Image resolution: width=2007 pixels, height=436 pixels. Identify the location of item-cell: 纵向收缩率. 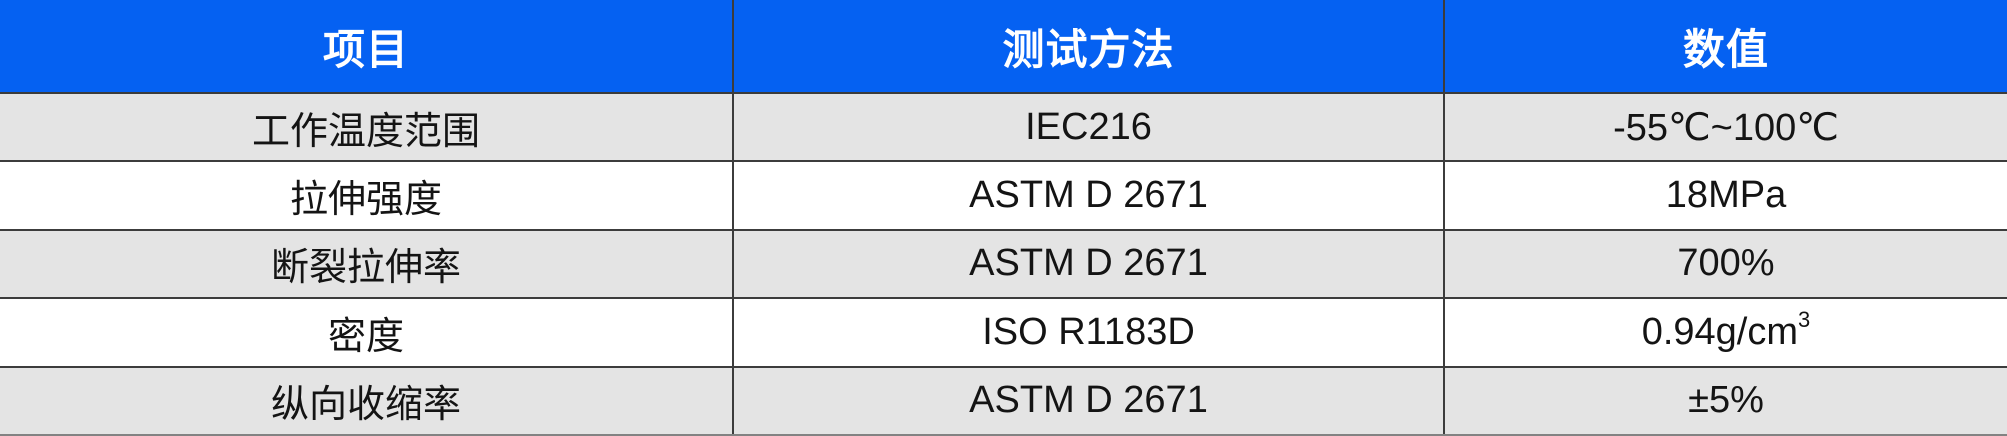
(367, 400).